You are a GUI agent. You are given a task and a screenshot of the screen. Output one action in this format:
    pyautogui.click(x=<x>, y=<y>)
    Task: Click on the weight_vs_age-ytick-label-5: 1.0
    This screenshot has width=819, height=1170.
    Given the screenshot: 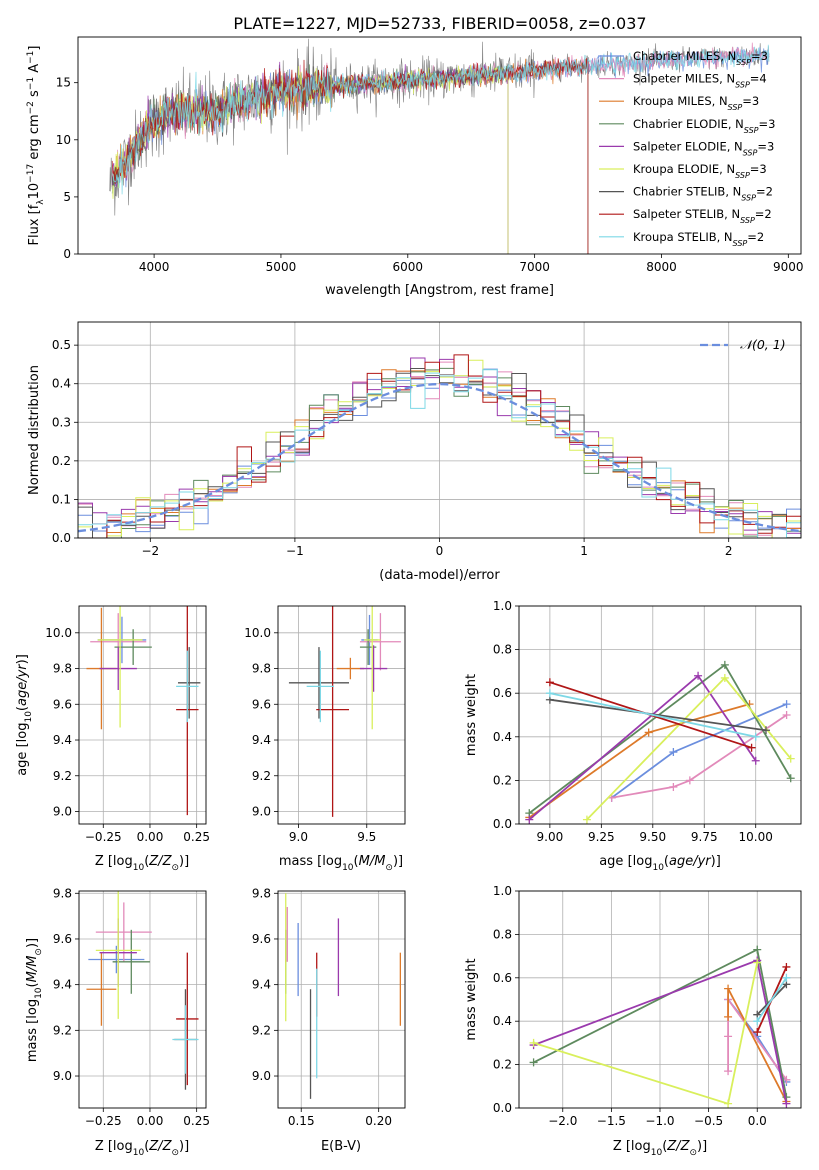 What is the action you would take?
    pyautogui.click(x=502, y=606)
    